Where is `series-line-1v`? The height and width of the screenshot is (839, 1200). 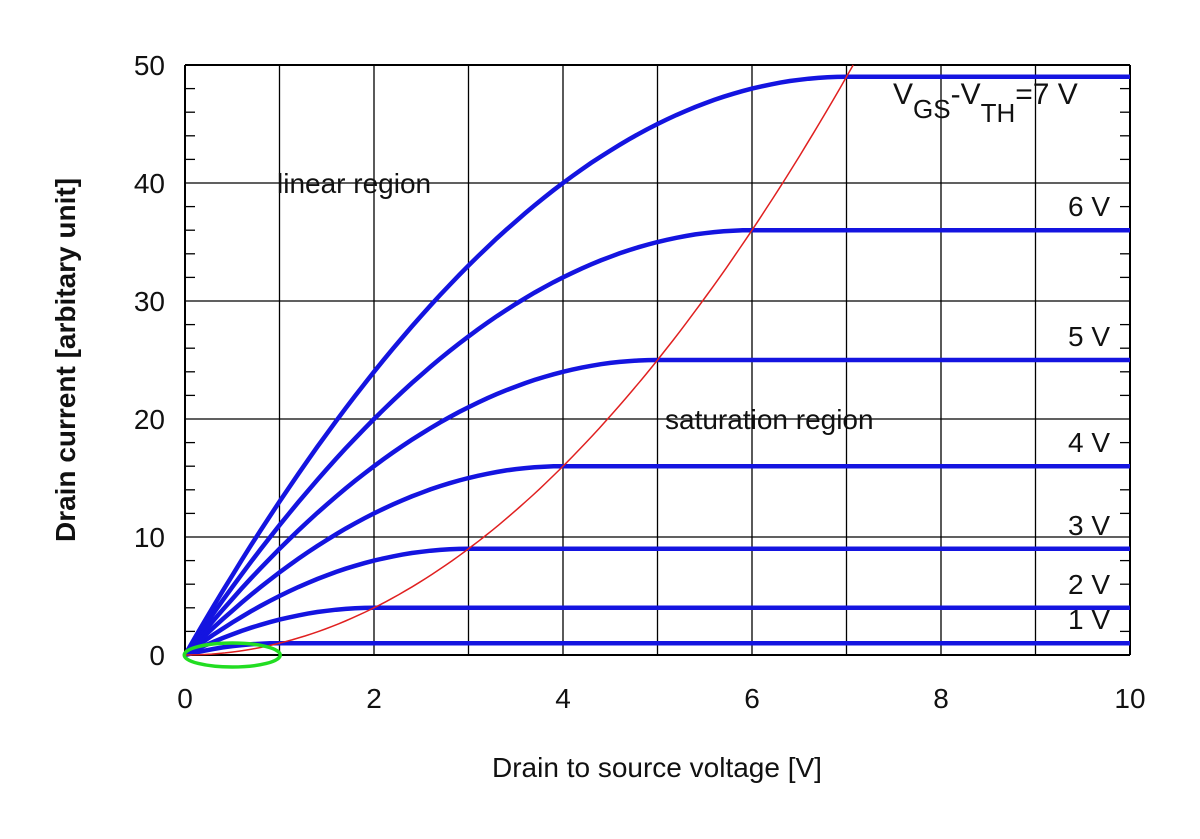
series-line-1v is located at coordinates (657, 649).